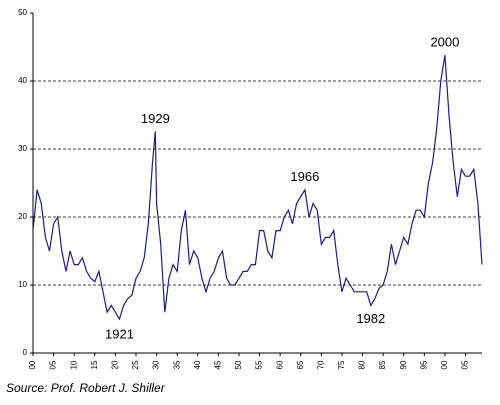  I want to click on x-tick-label: 65, so click(300, 364).